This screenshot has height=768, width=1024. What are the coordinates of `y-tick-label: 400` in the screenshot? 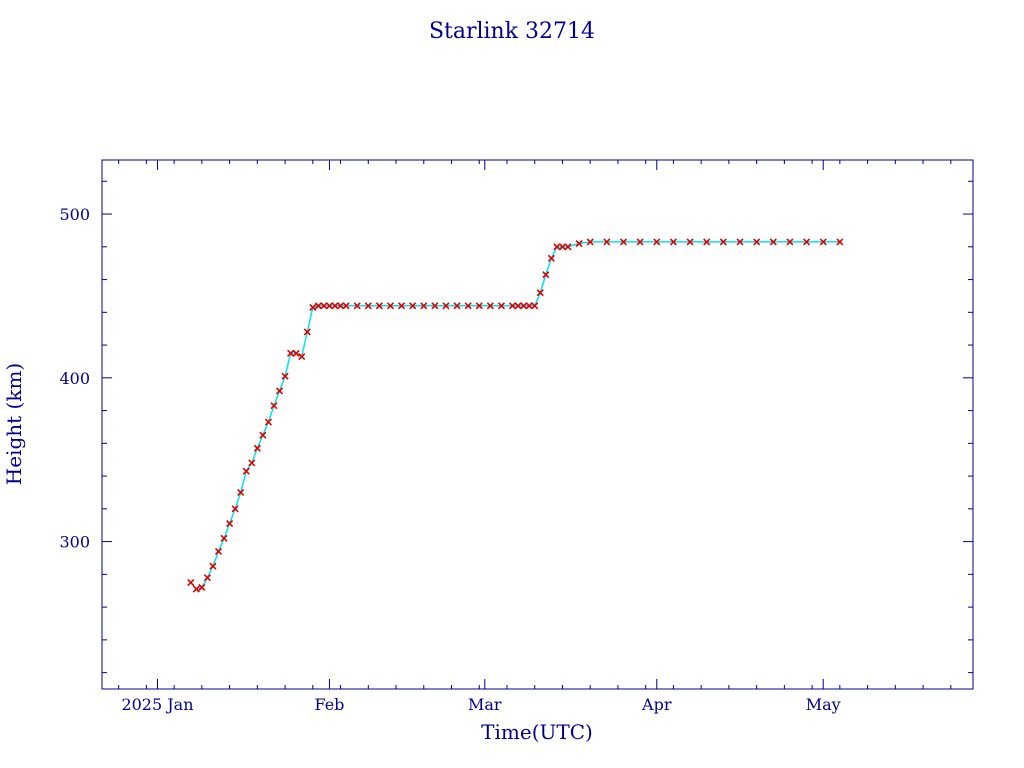 It's located at (74, 378).